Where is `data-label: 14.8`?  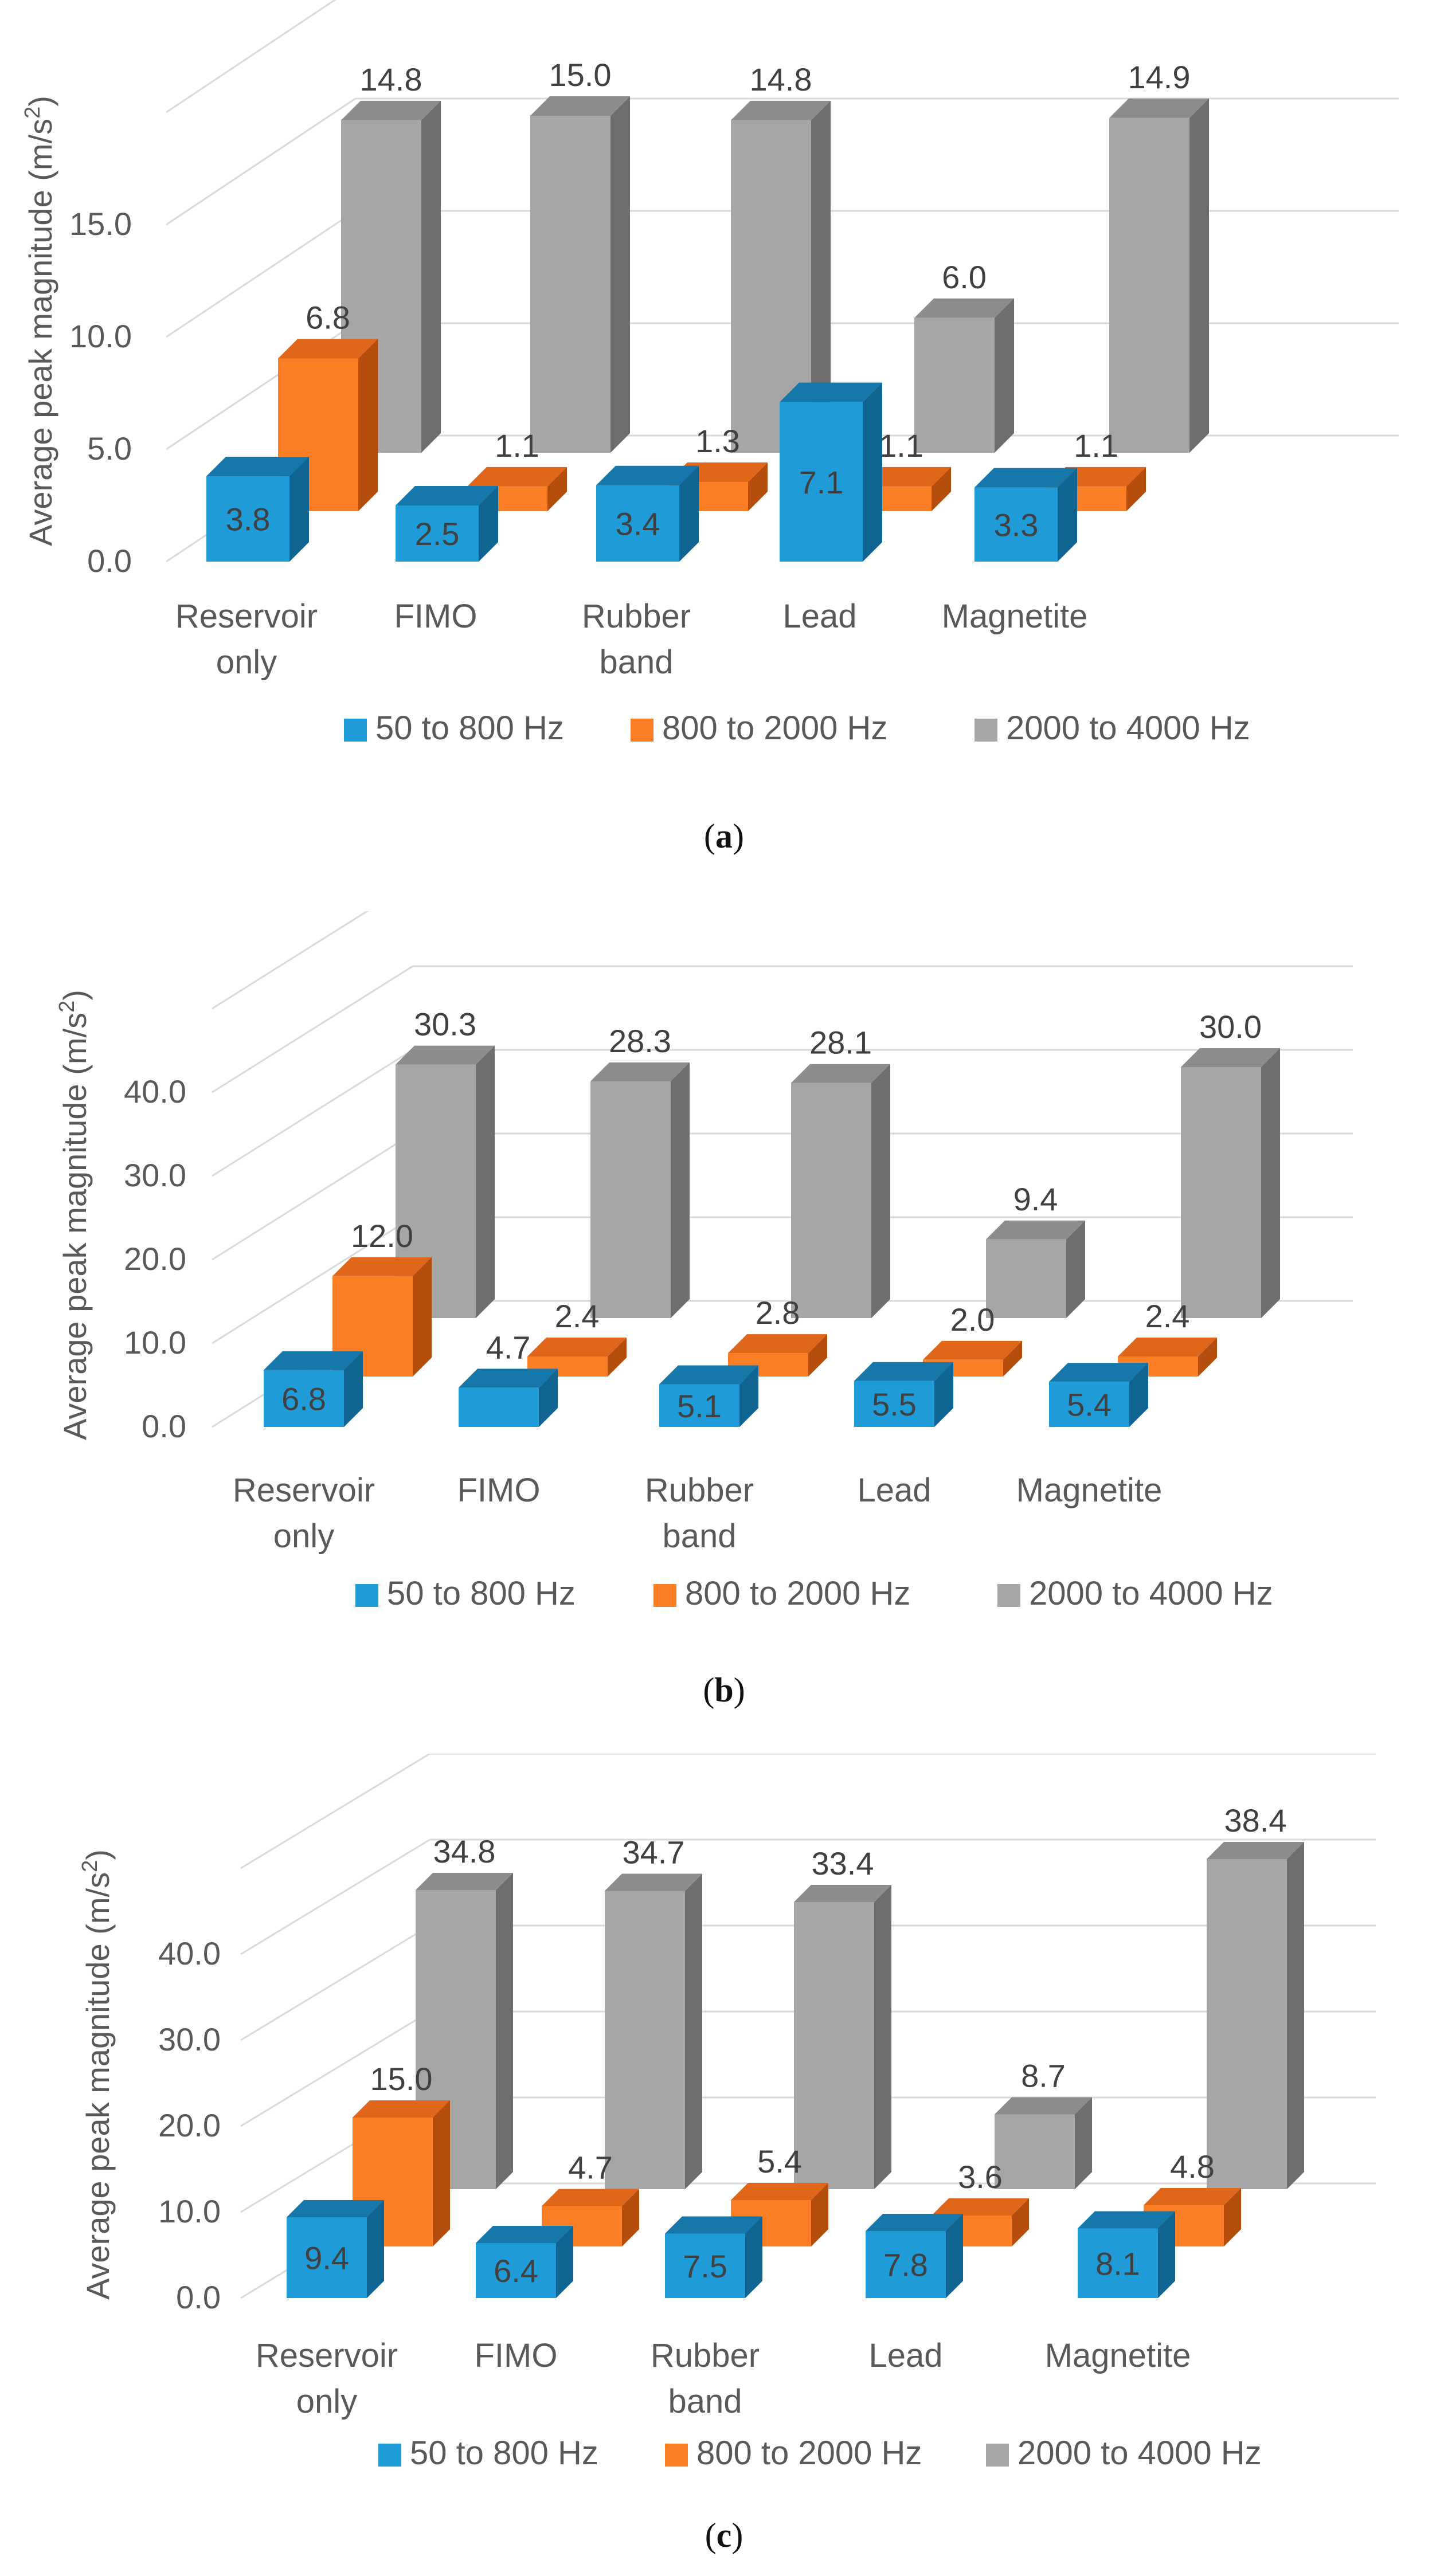
data-label: 14.8 is located at coordinates (781, 79).